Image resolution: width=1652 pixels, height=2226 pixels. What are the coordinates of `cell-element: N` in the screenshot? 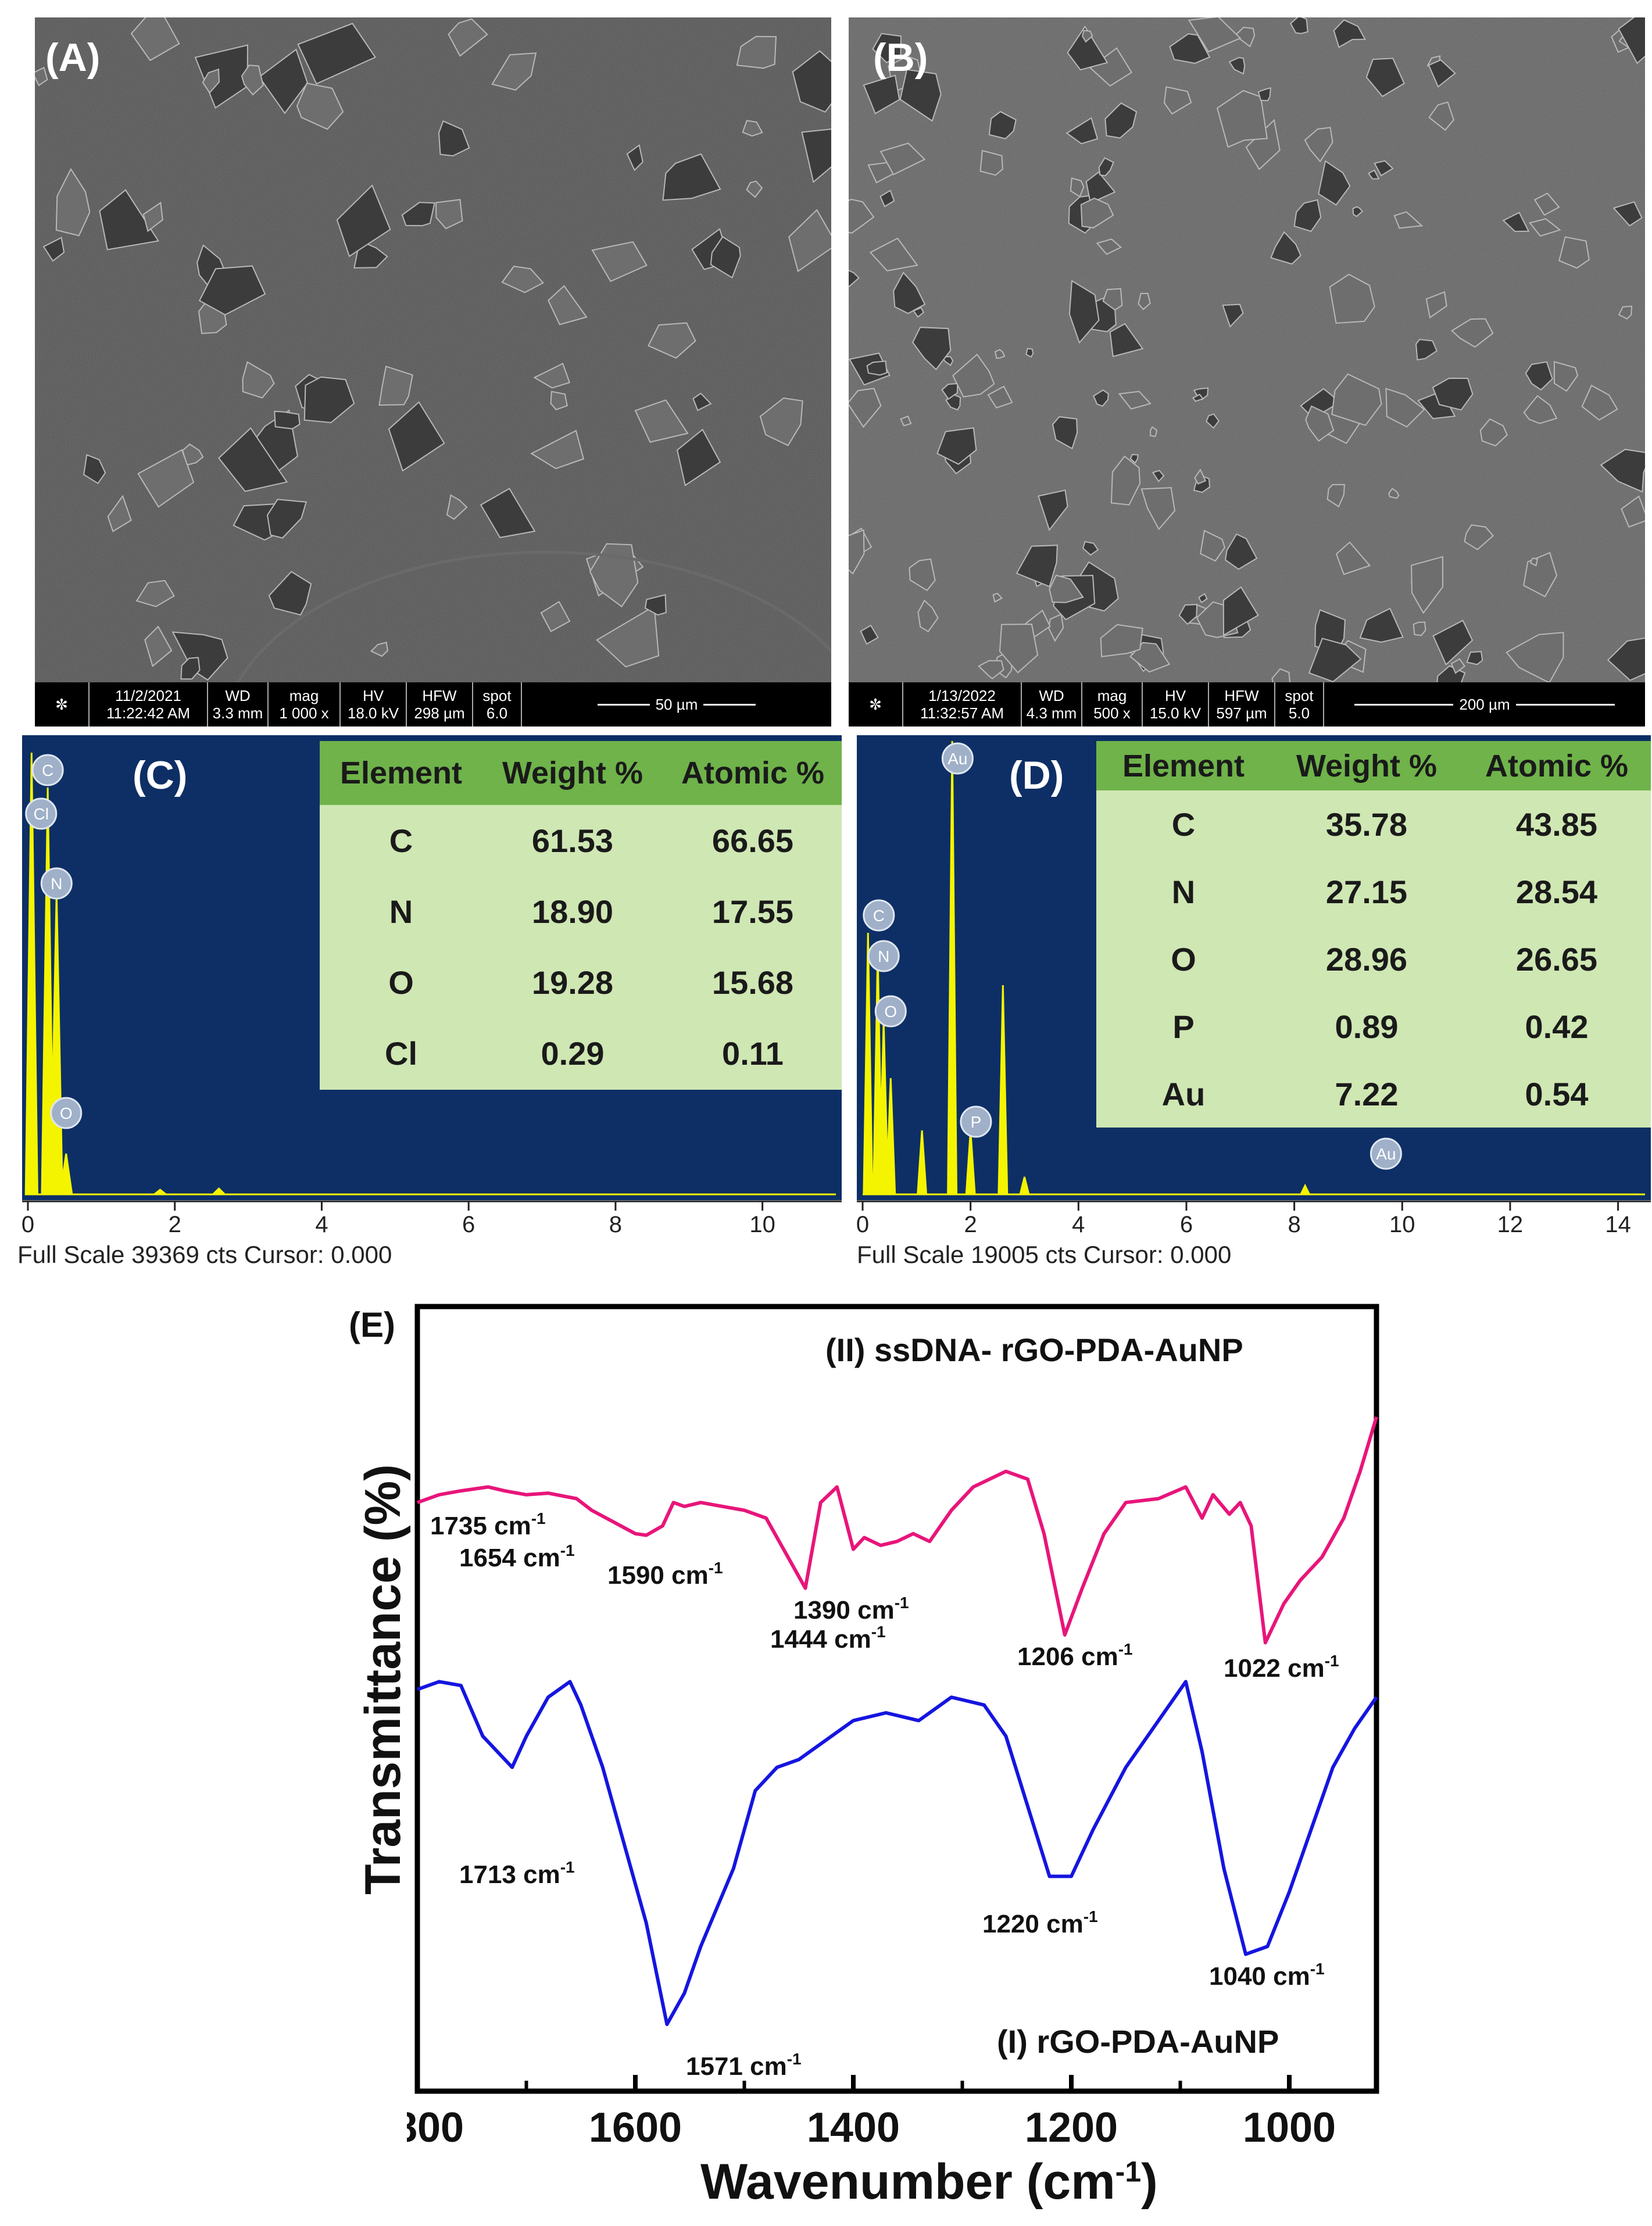 It's located at (1183, 891).